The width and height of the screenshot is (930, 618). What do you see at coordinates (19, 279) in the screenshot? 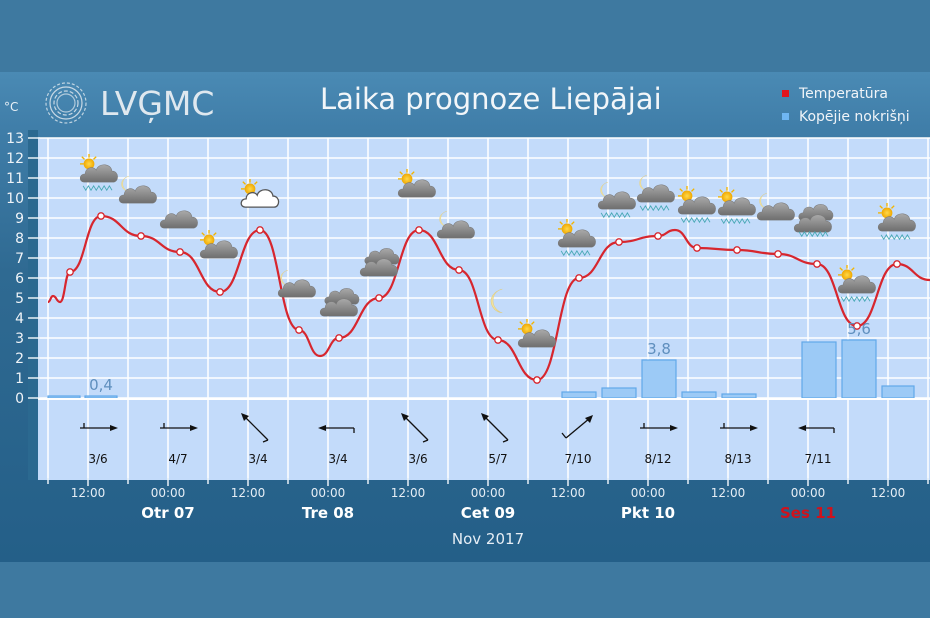
I see `y-tick-label: 6` at bounding box center [19, 279].